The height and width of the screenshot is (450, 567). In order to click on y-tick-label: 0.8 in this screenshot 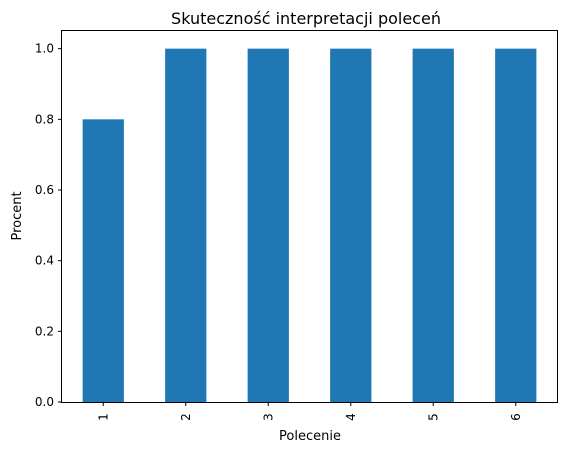, I will do `click(44, 119)`.